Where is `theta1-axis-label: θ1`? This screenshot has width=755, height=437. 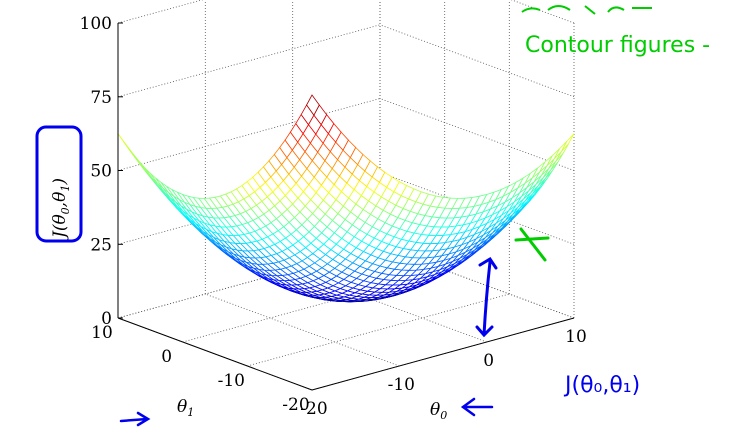
theta1-axis-label: θ1 is located at coordinates (185, 408).